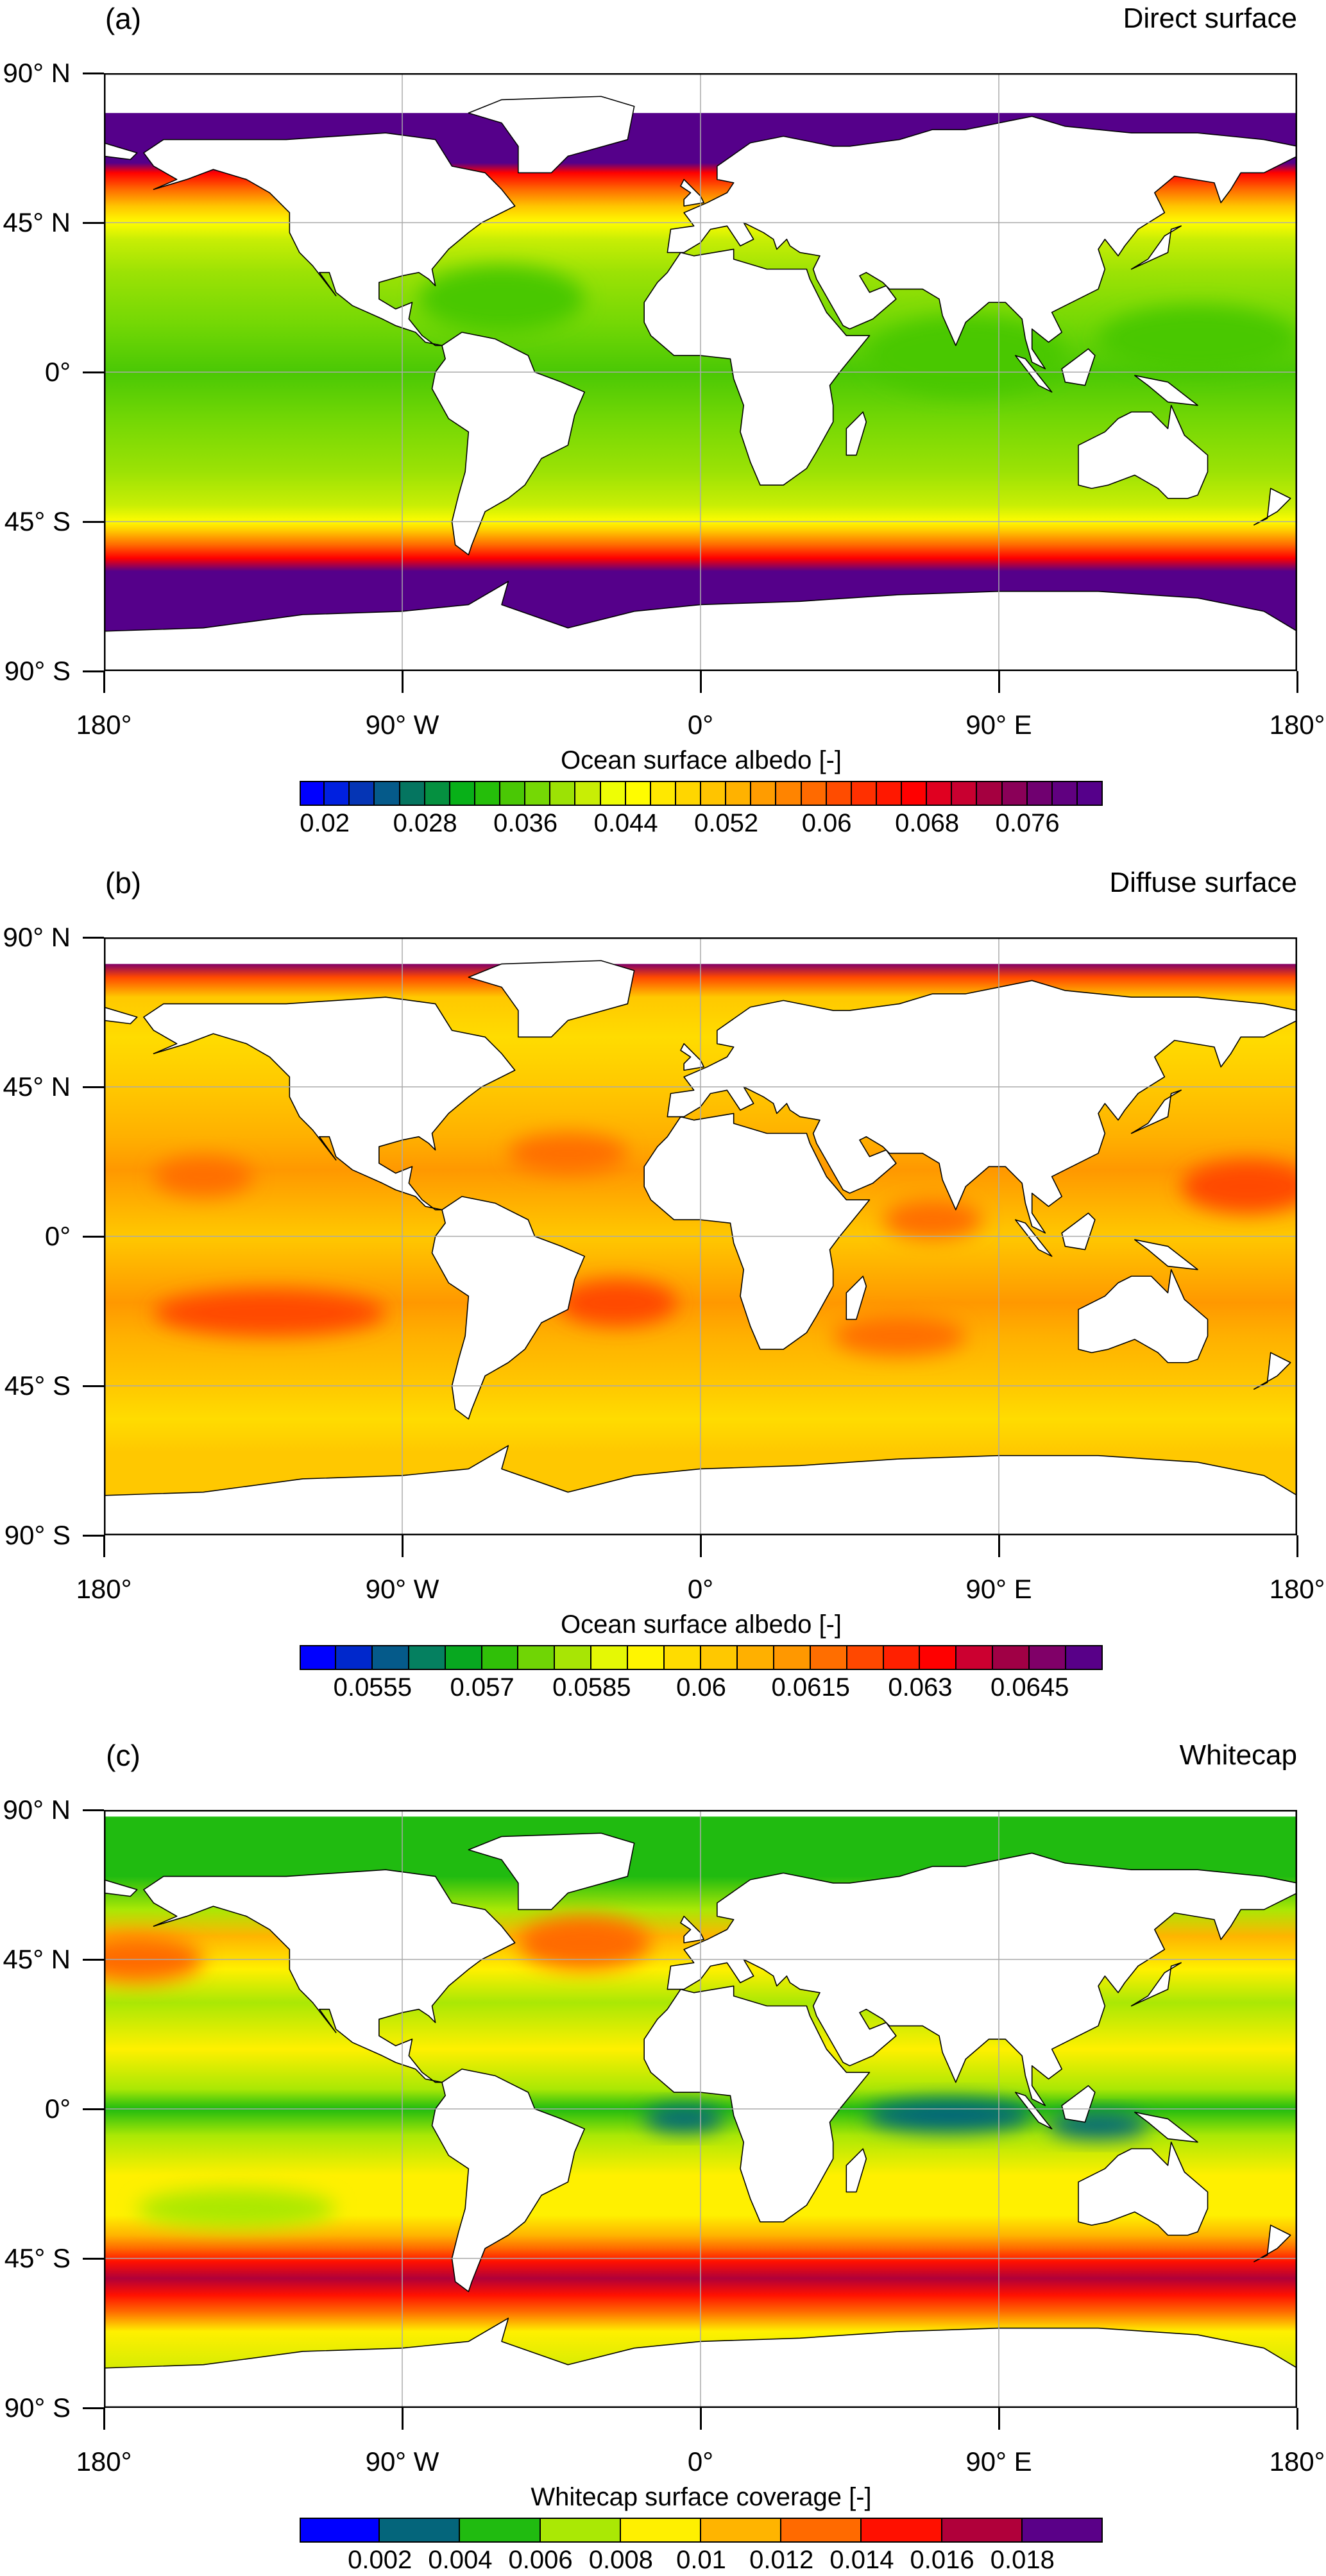 The image size is (1326, 2576). What do you see at coordinates (692, 1057) in the screenshot?
I see `land-great-britain` at bounding box center [692, 1057].